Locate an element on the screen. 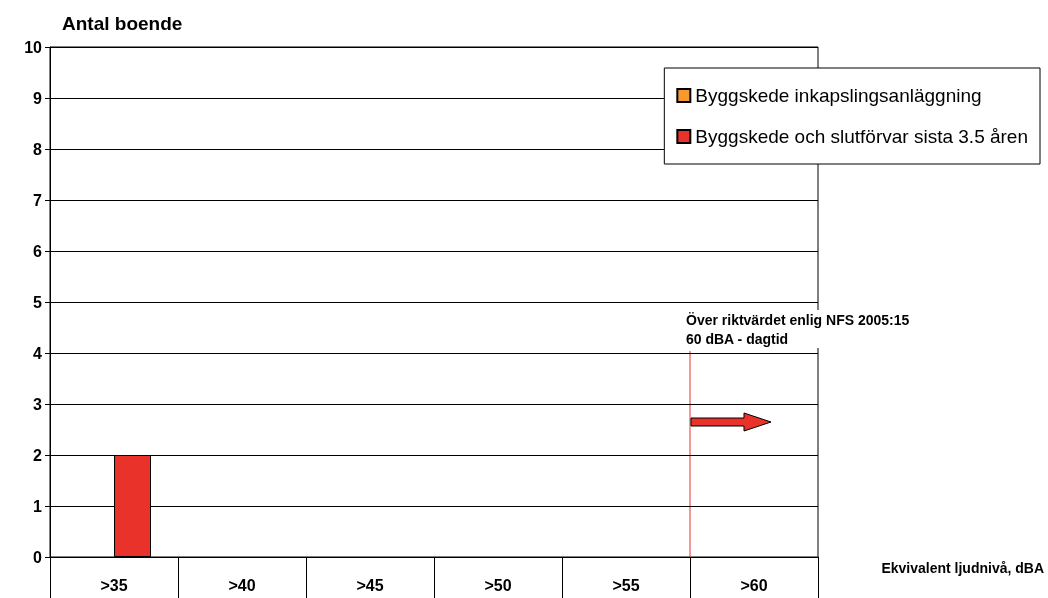  y-axis-title: Antal boende is located at coordinates (122, 23).